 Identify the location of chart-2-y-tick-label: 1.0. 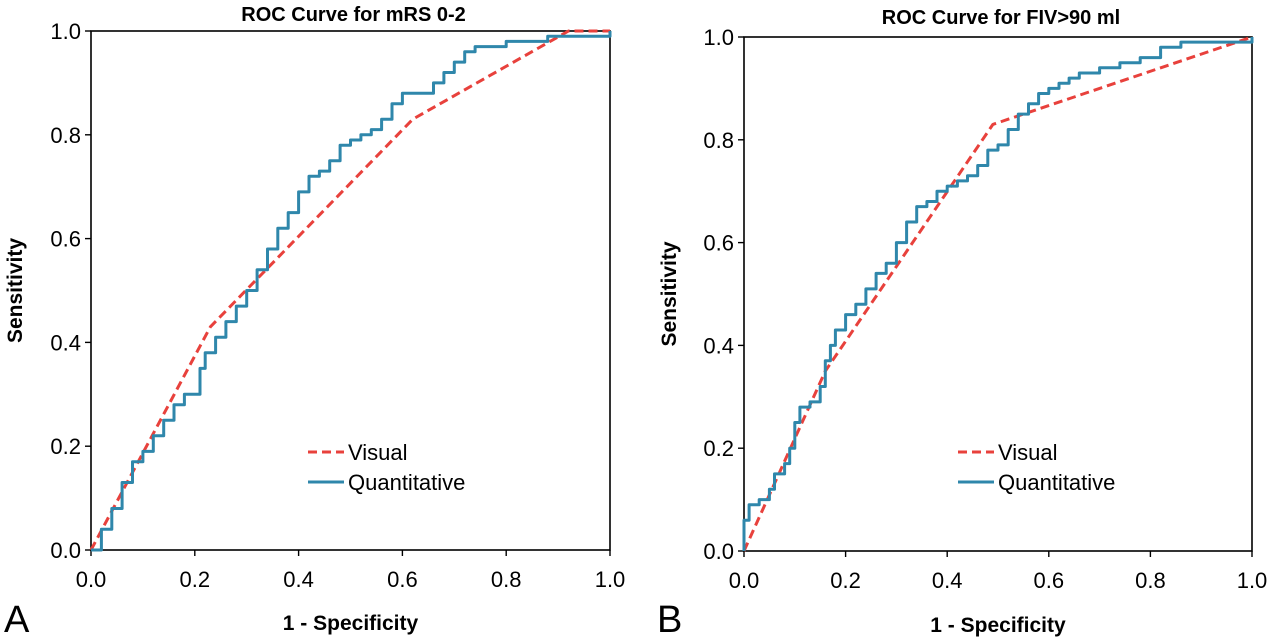
(718, 37).